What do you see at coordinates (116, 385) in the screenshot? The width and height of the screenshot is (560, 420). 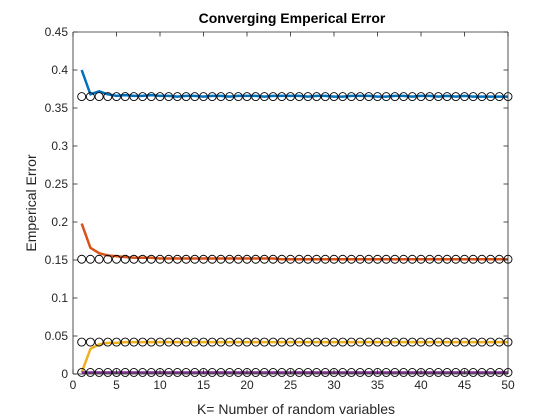 I see `x-tick-label: 5` at bounding box center [116, 385].